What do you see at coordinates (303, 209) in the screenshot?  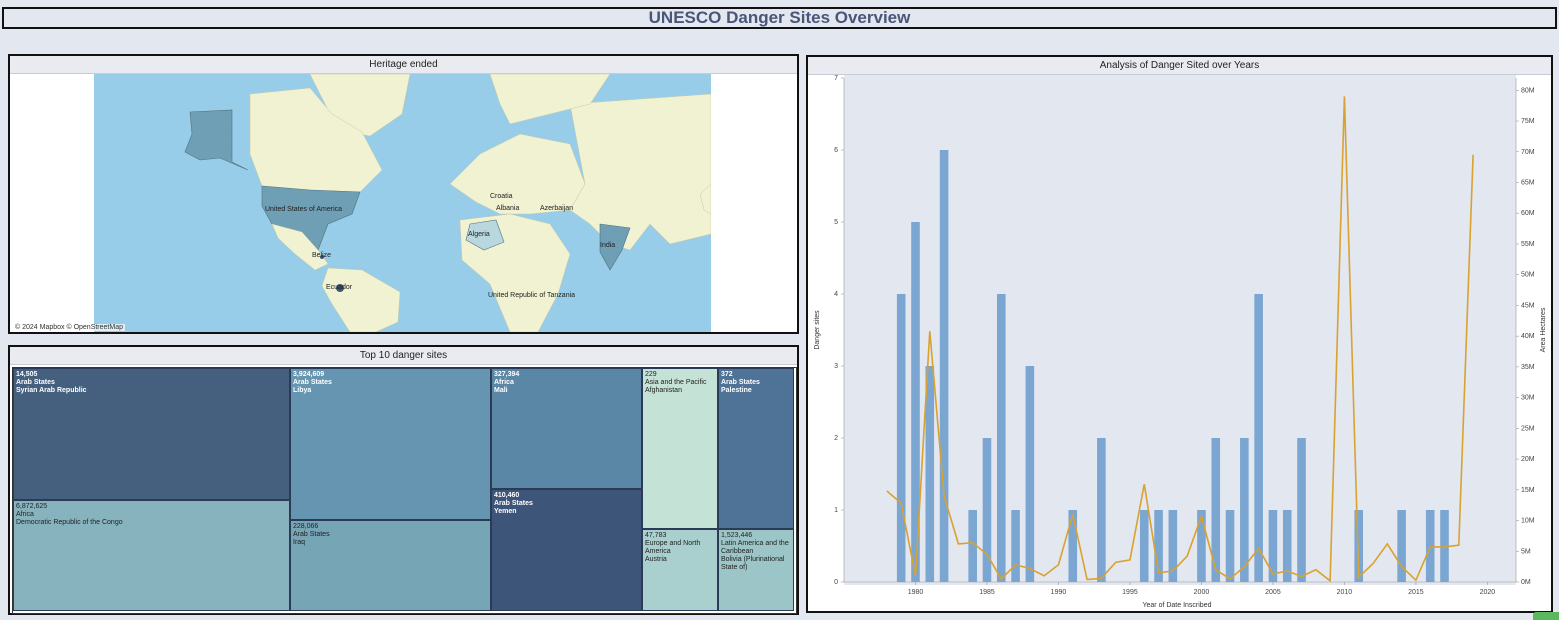 I see `country-label-usa: United States of America` at bounding box center [303, 209].